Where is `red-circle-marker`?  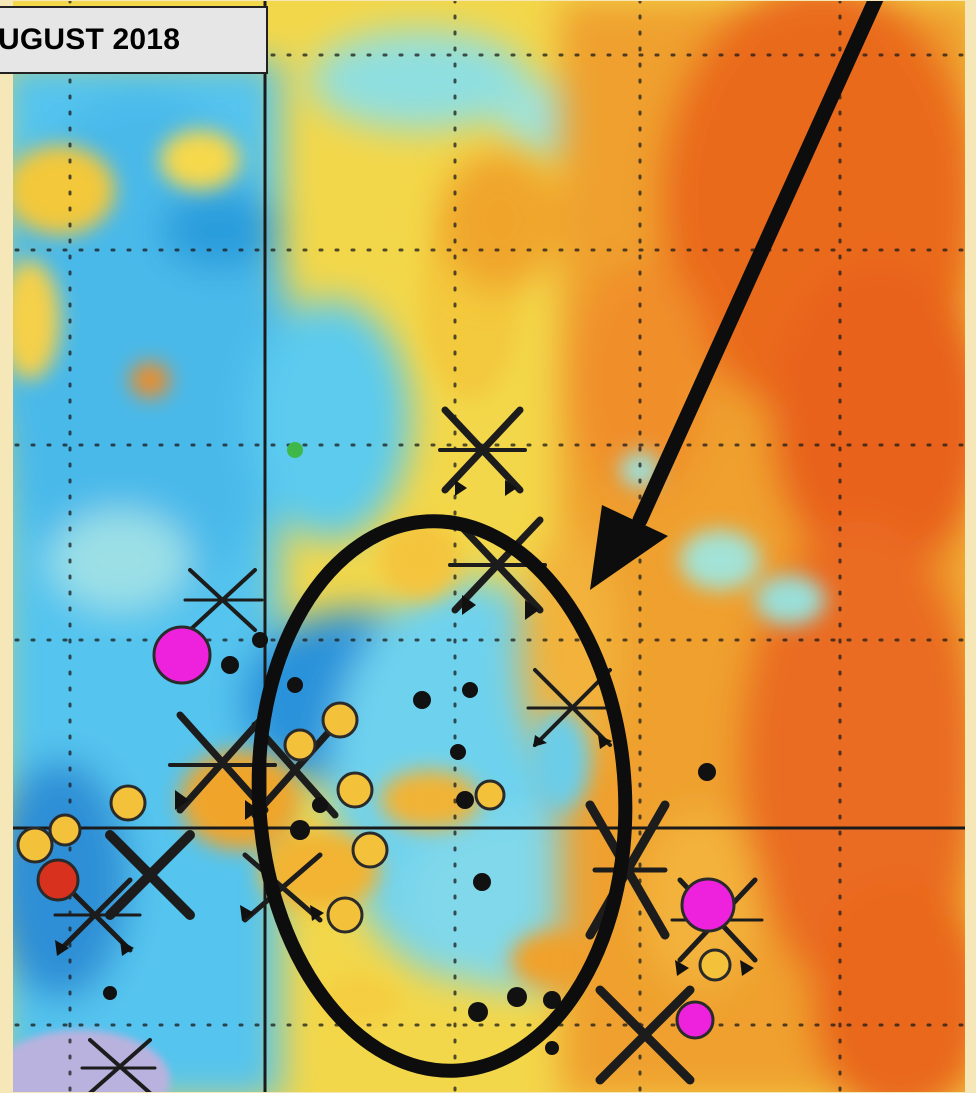 red-circle-marker is located at coordinates (58, 880).